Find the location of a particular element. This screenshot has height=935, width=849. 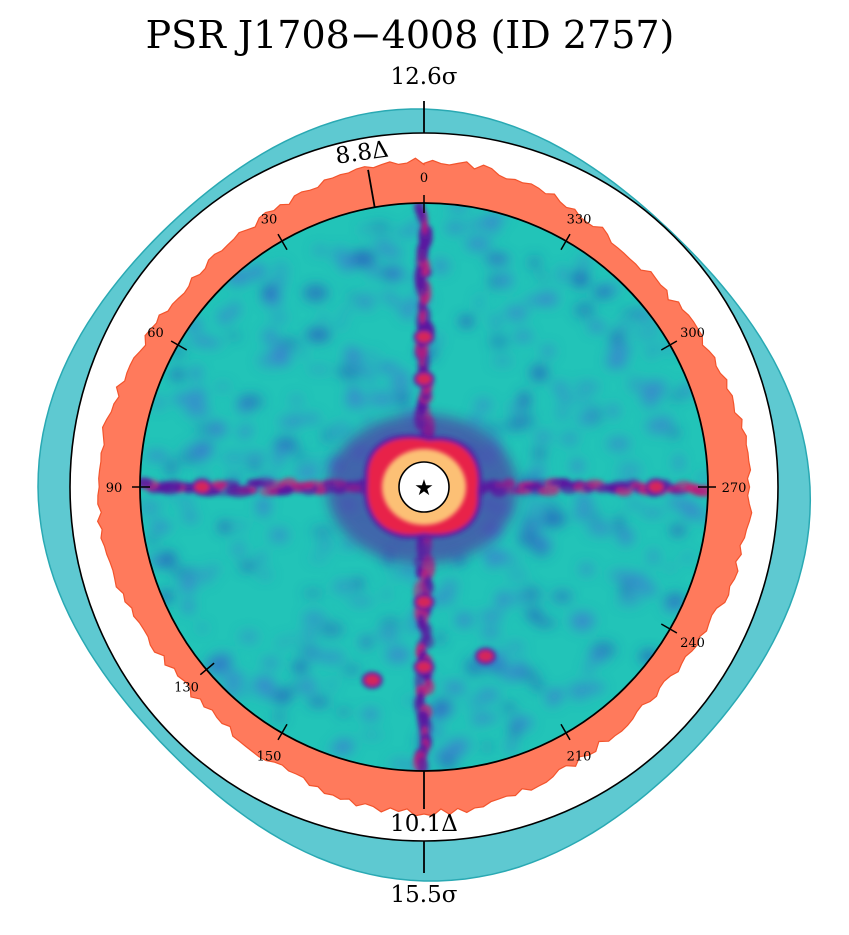

annotation-label-outer_bottom: 15.5σ is located at coordinates (424, 895).